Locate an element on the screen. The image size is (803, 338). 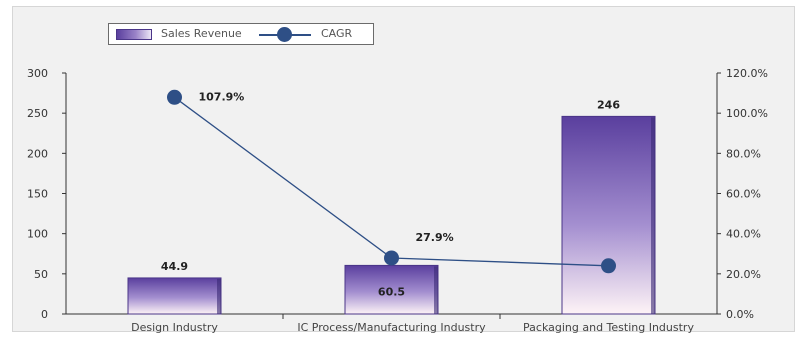
cagr-value-label: 107.9% is located at coordinates (222, 96).